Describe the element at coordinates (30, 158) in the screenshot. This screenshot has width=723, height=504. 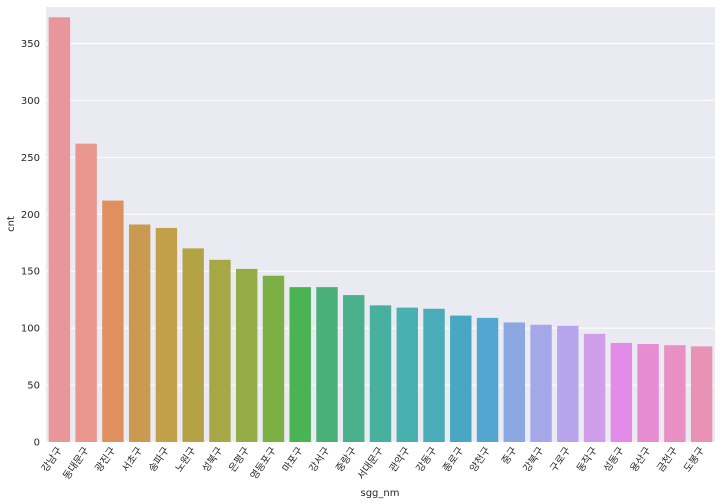
I see `y-tick-label: 250` at that location.